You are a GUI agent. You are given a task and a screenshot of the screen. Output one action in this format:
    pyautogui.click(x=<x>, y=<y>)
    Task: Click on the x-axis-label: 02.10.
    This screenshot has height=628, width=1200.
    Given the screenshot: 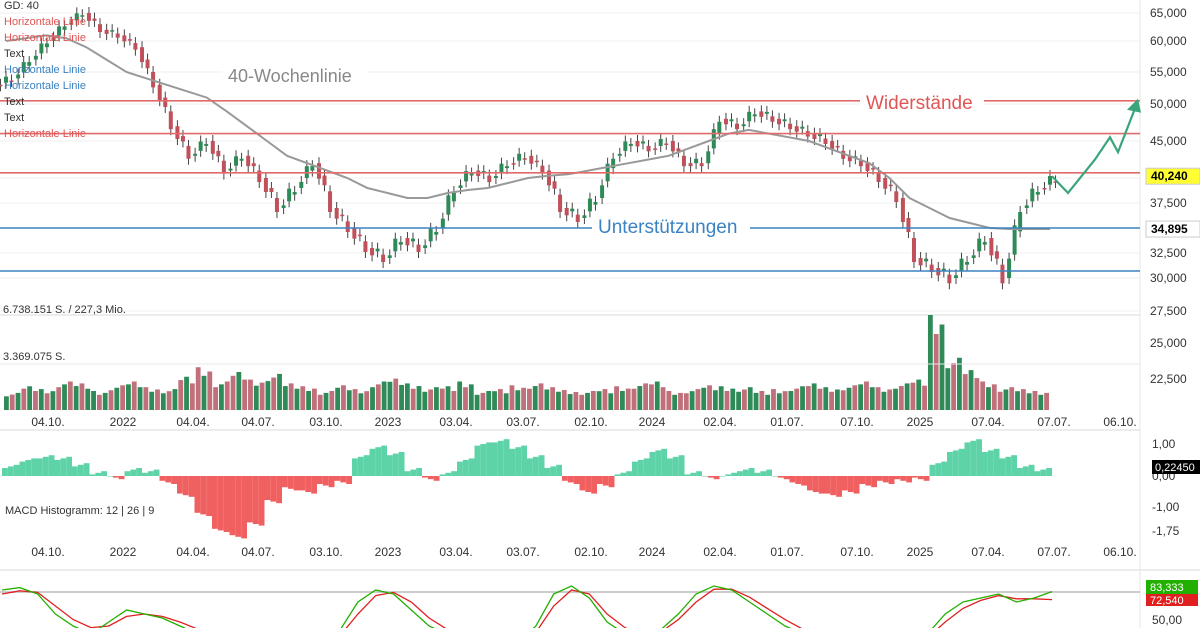 What is the action you would take?
    pyautogui.click(x=590, y=552)
    